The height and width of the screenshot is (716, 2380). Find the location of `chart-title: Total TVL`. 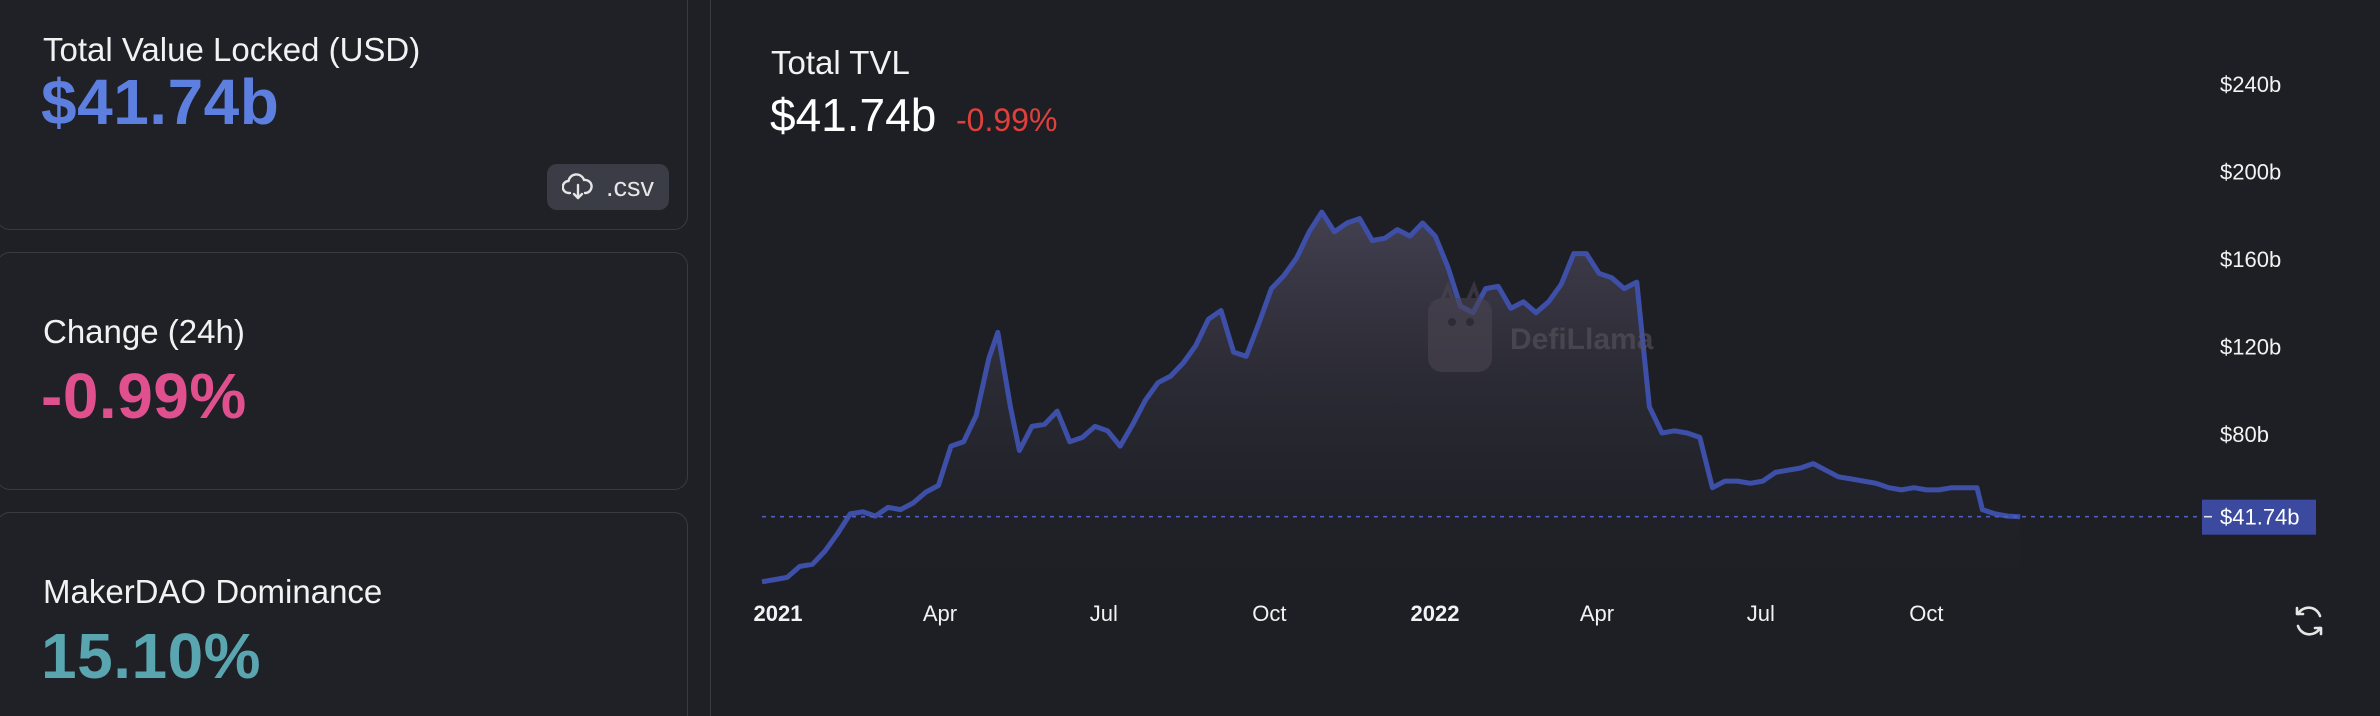

chart-title: Total TVL is located at coordinates (840, 62).